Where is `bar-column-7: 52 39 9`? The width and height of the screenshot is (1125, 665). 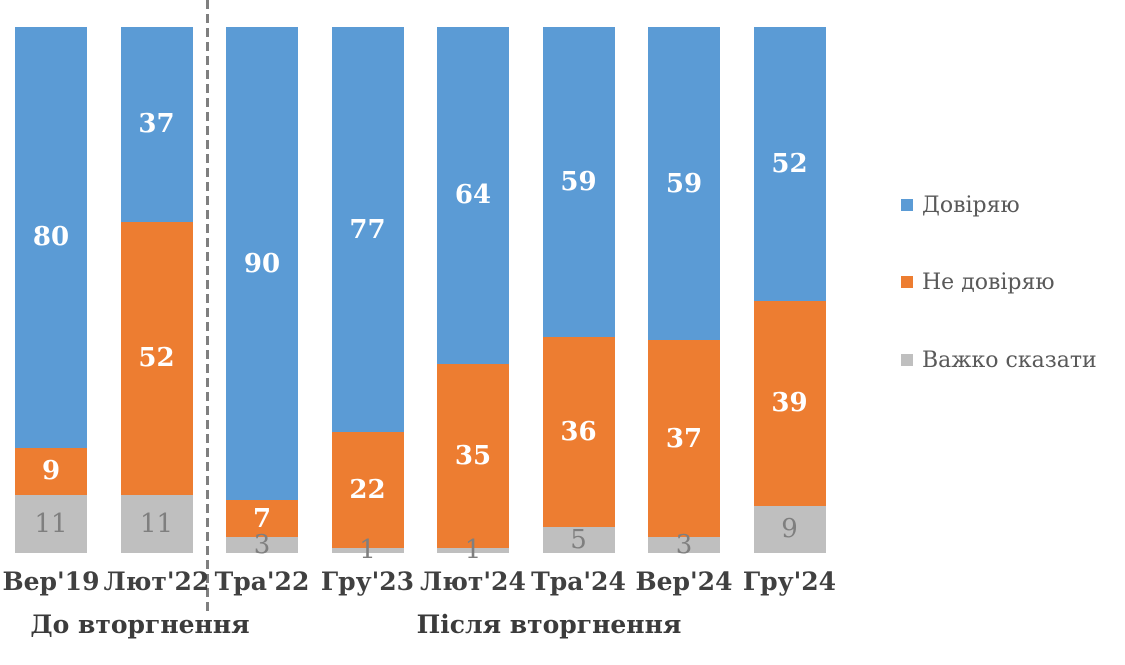
bar-column-7: 52 39 9 is located at coordinates (789, 290).